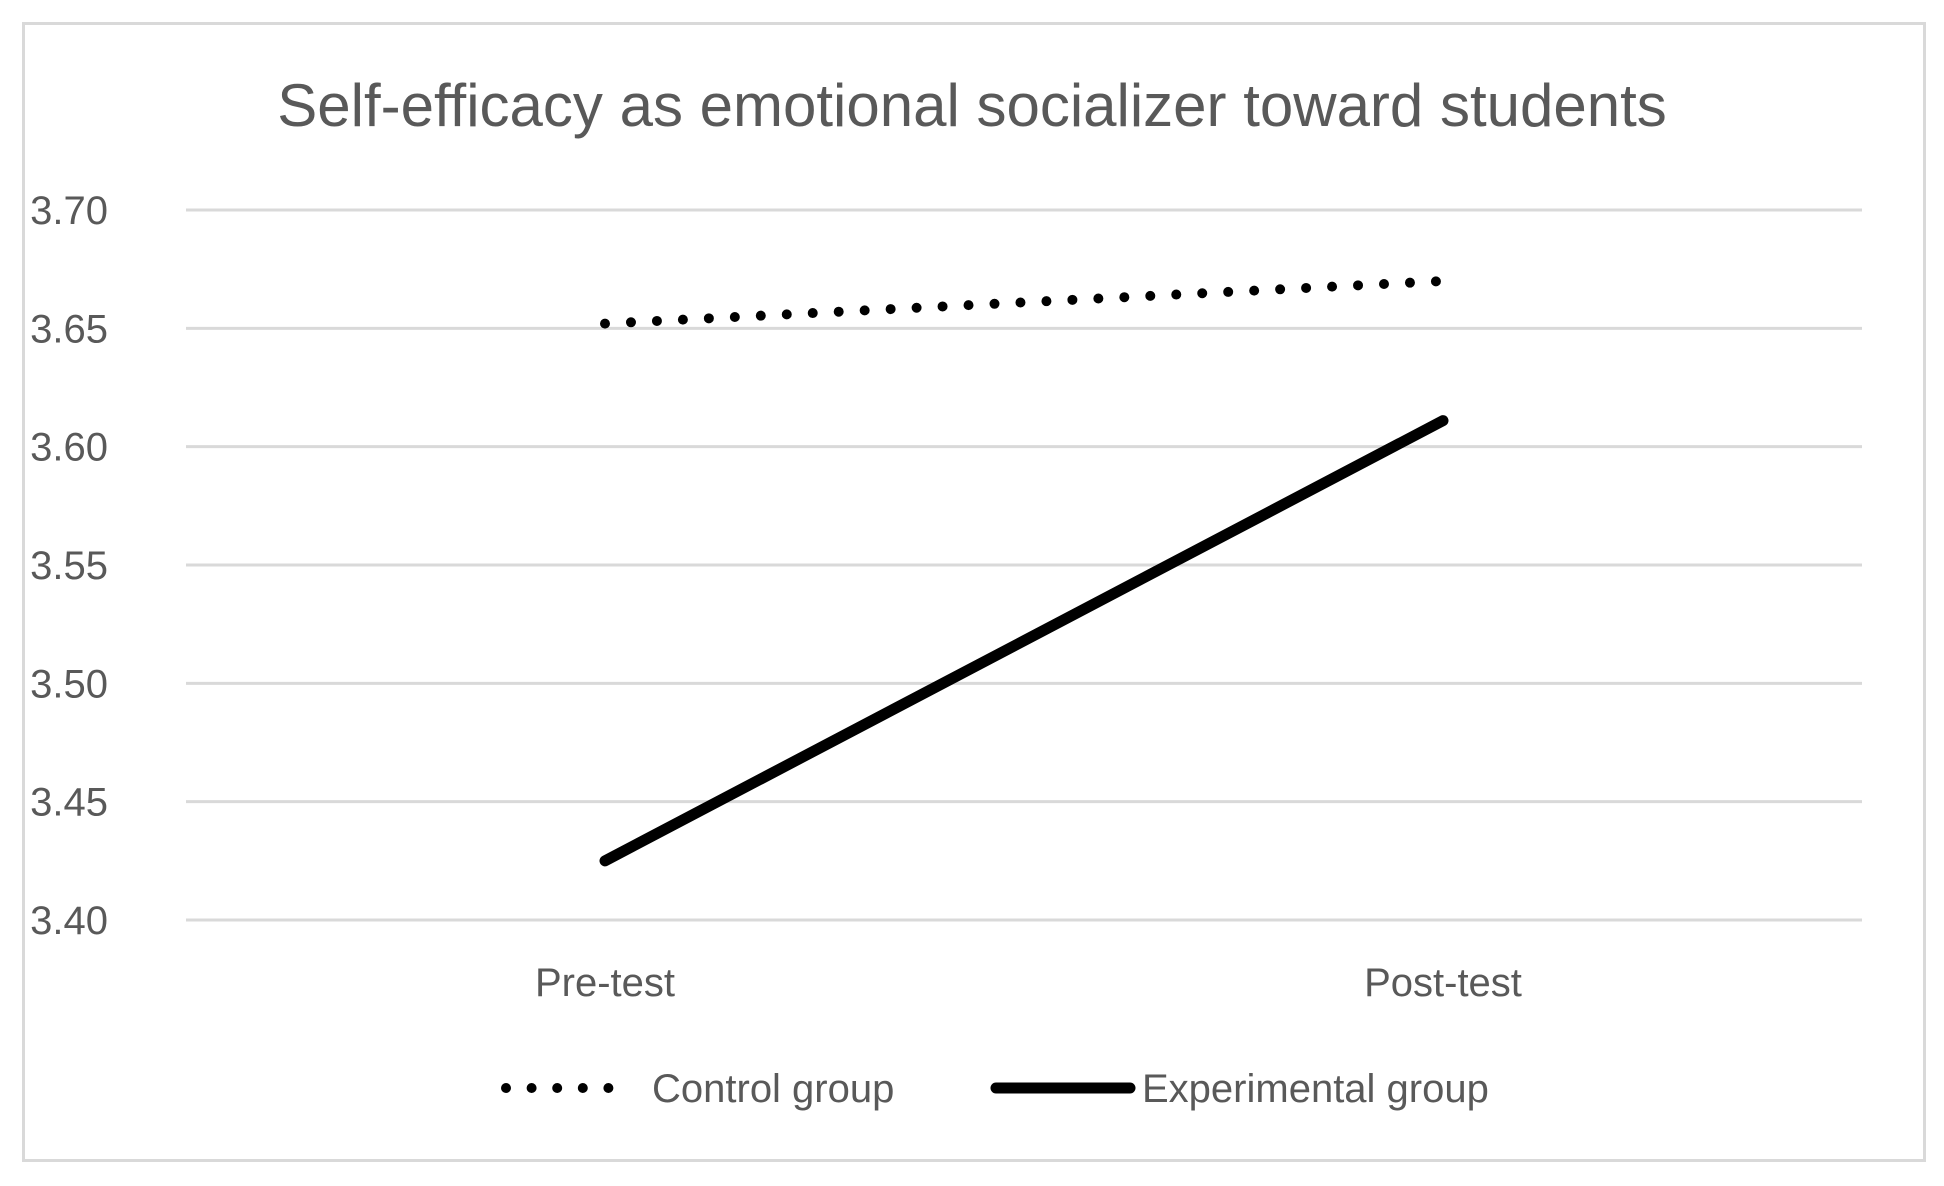 The height and width of the screenshot is (1186, 1944). I want to click on y-tick-label: 3.65, so click(69, 329).